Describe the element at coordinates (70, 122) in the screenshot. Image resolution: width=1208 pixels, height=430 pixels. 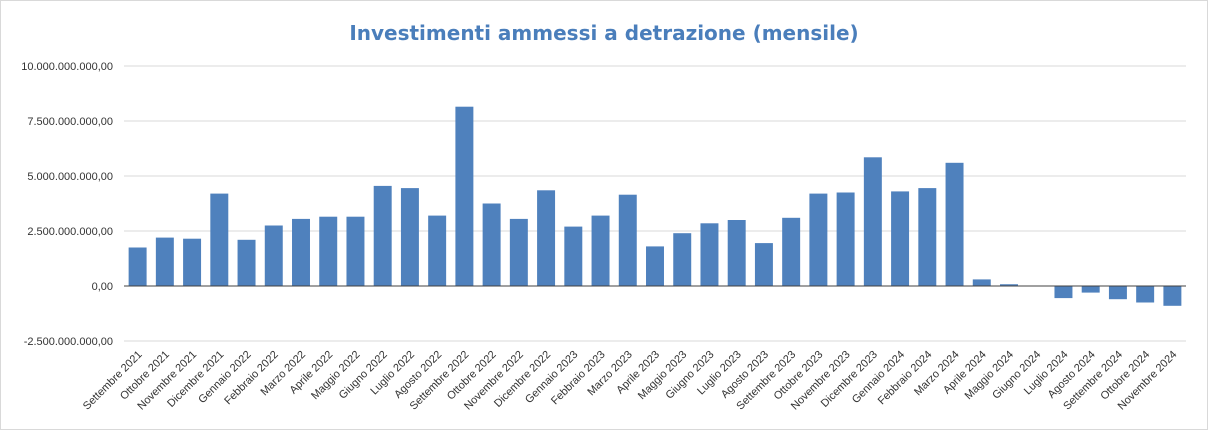
I see `y-tick-label: 7.500.000.000,00` at that location.